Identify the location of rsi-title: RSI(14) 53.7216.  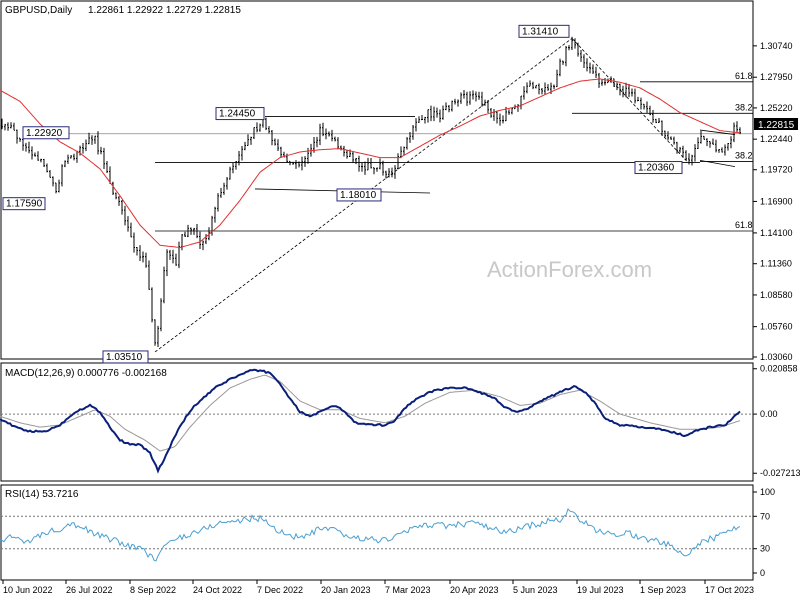
(42, 494).